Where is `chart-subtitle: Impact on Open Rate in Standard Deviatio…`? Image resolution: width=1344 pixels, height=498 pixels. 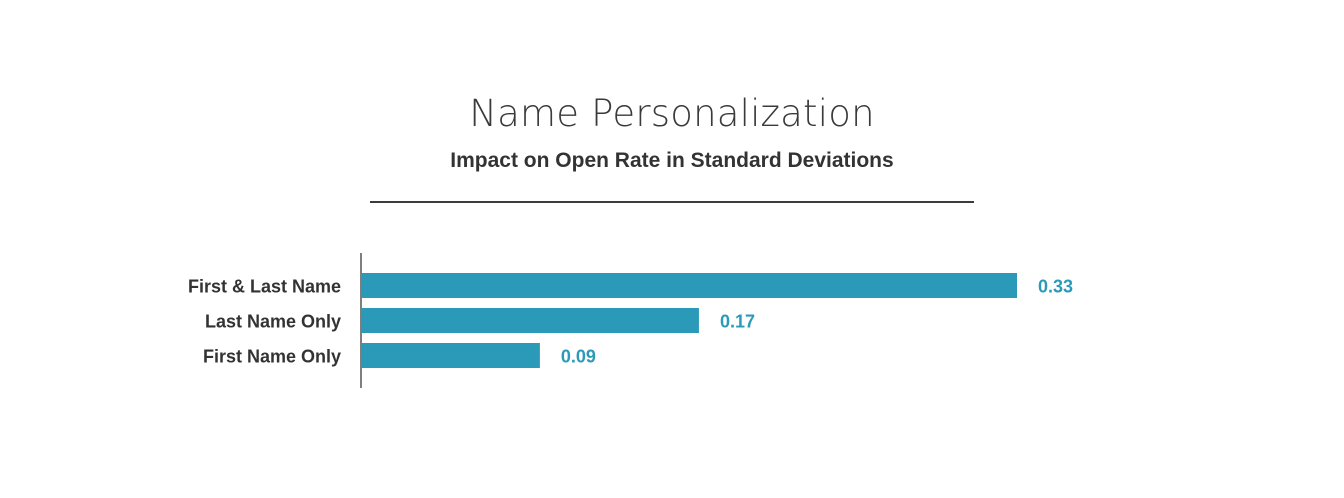 chart-subtitle: Impact on Open Rate in Standard Deviatio… is located at coordinates (672, 160).